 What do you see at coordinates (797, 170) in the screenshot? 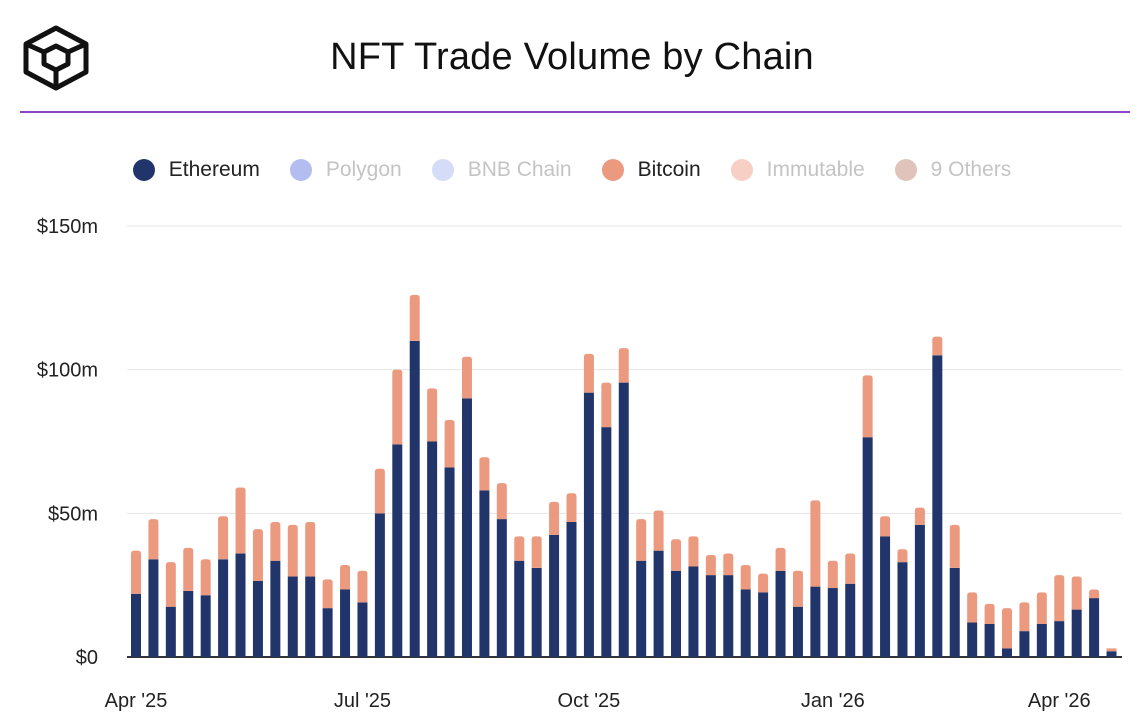
I see `legend-item-immutable: Immutable` at bounding box center [797, 170].